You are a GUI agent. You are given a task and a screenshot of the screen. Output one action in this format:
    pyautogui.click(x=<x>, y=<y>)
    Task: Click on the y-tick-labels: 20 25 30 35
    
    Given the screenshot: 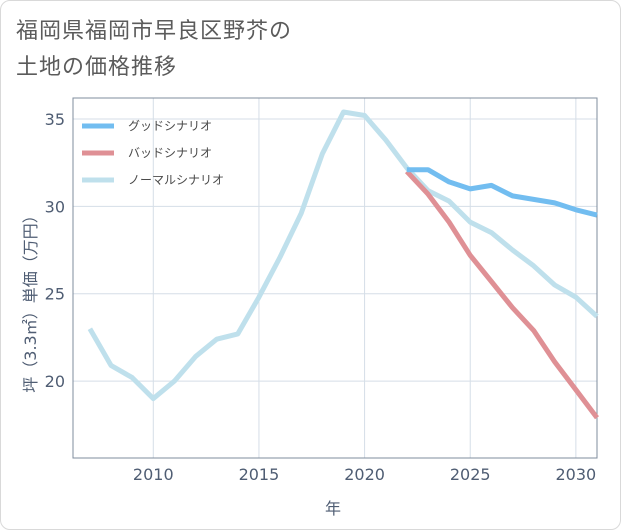 What is the action you would take?
    pyautogui.click(x=55, y=250)
    